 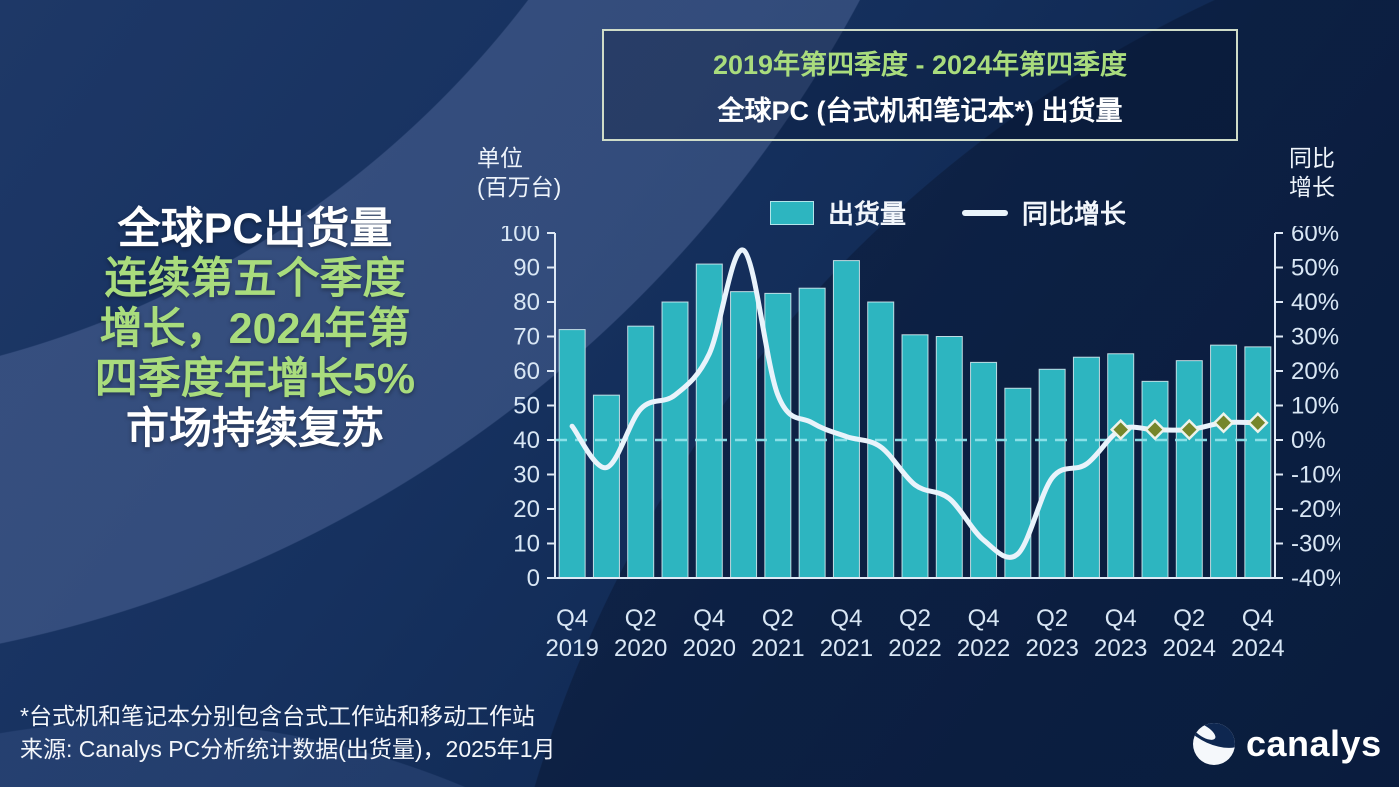 What do you see at coordinates (1315, 475) in the screenshot?
I see `svg-text: -10%` at bounding box center [1315, 475].